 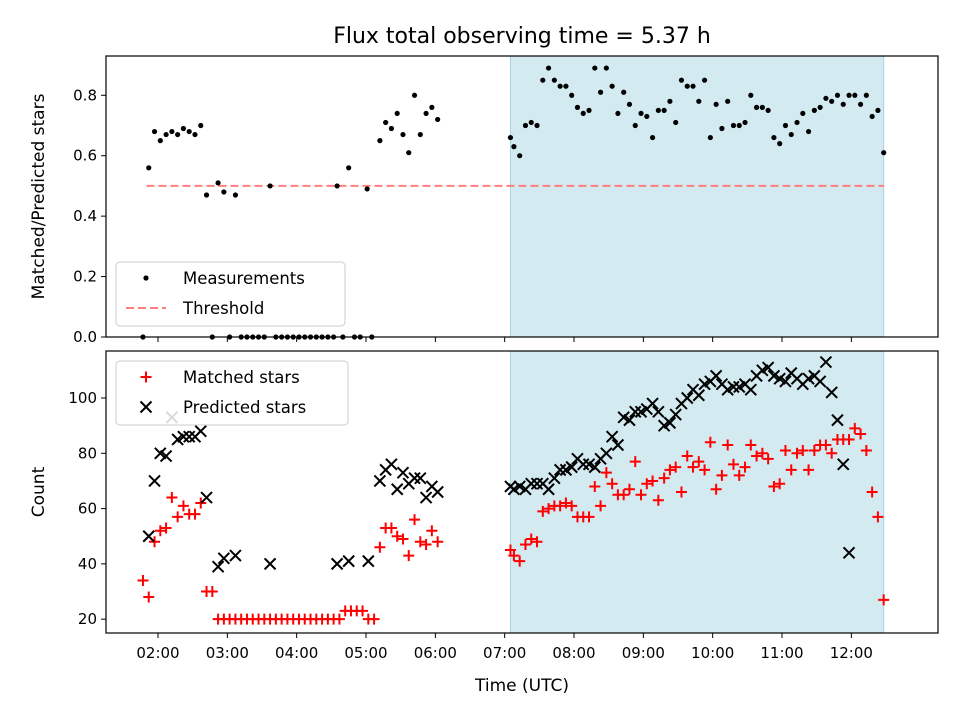 What do you see at coordinates (522, 36) in the screenshot?
I see `chart-title: Flux total observing time = 5.37 h` at bounding box center [522, 36].